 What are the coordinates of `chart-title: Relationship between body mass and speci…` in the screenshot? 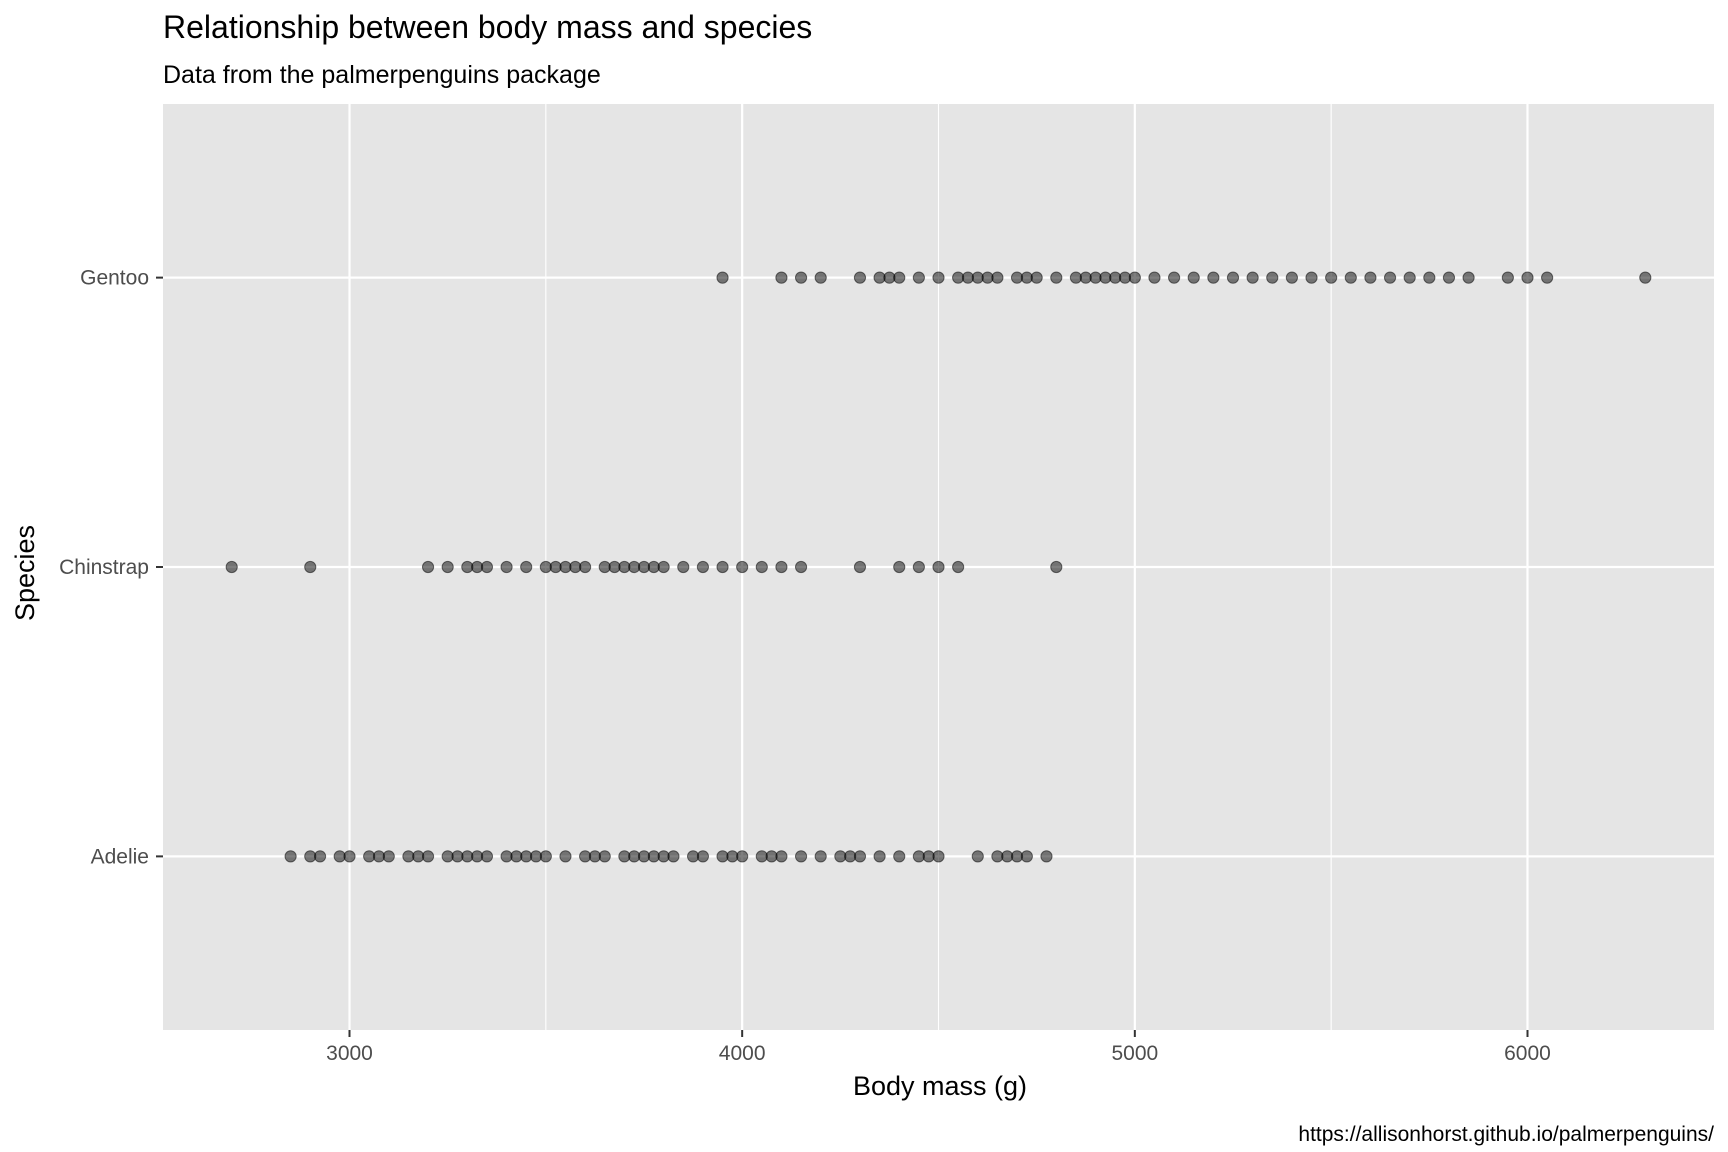 It's located at (487, 27).